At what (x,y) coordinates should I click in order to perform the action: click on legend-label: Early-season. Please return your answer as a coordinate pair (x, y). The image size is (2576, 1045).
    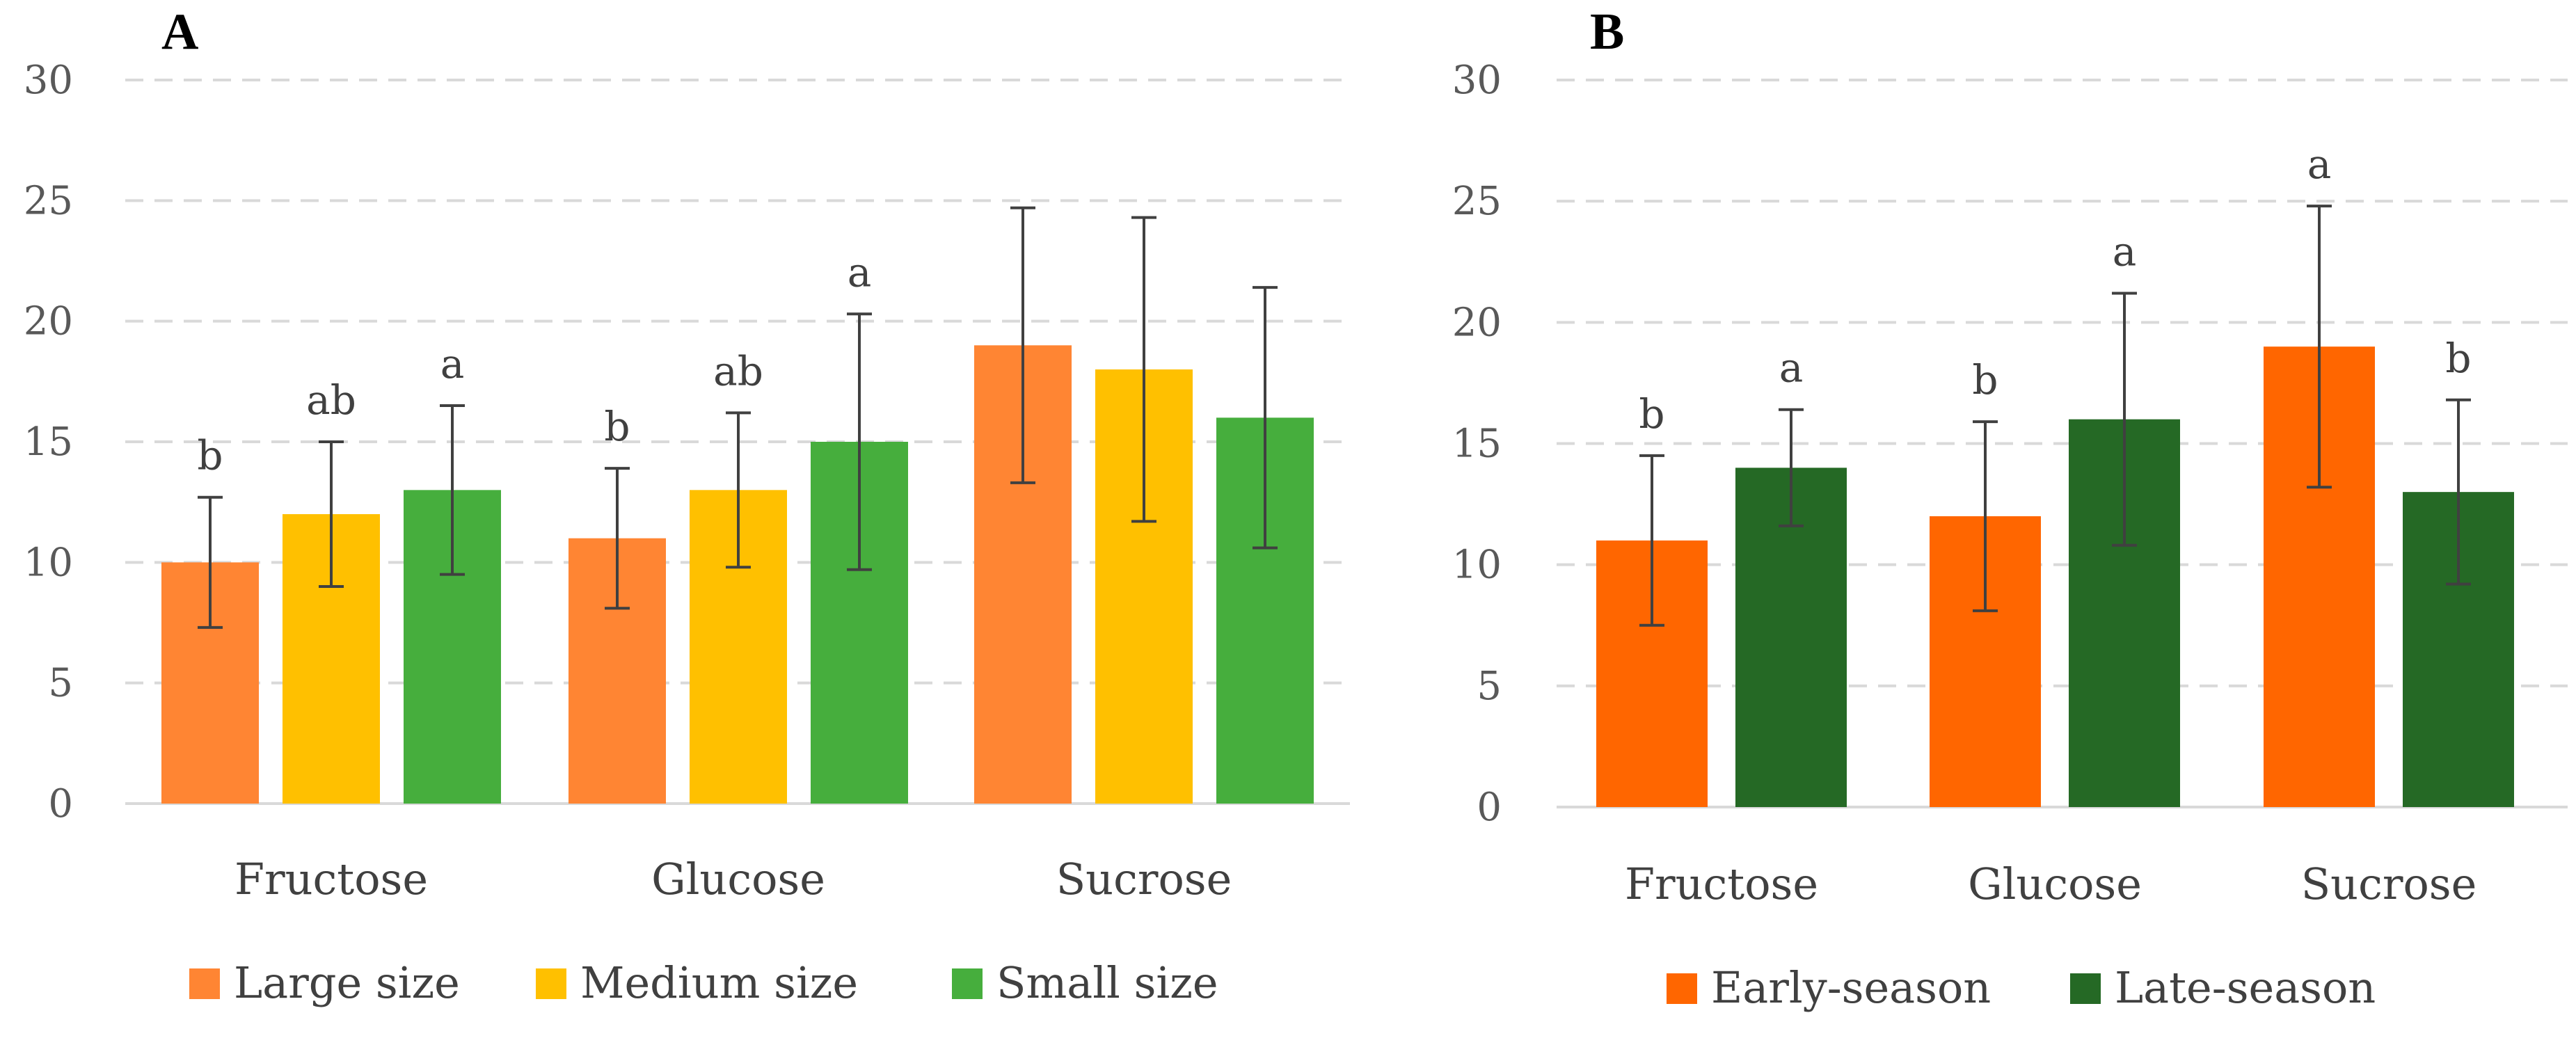
    Looking at the image, I should click on (1851, 987).